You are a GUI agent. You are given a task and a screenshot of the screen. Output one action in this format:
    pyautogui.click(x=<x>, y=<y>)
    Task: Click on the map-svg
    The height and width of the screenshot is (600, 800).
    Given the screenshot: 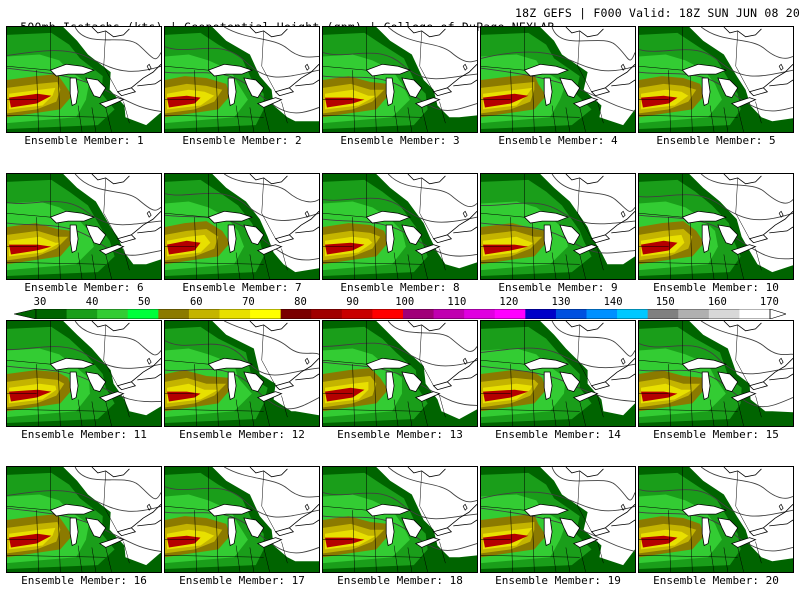 What is the action you would take?
    pyautogui.click(x=84, y=373)
    